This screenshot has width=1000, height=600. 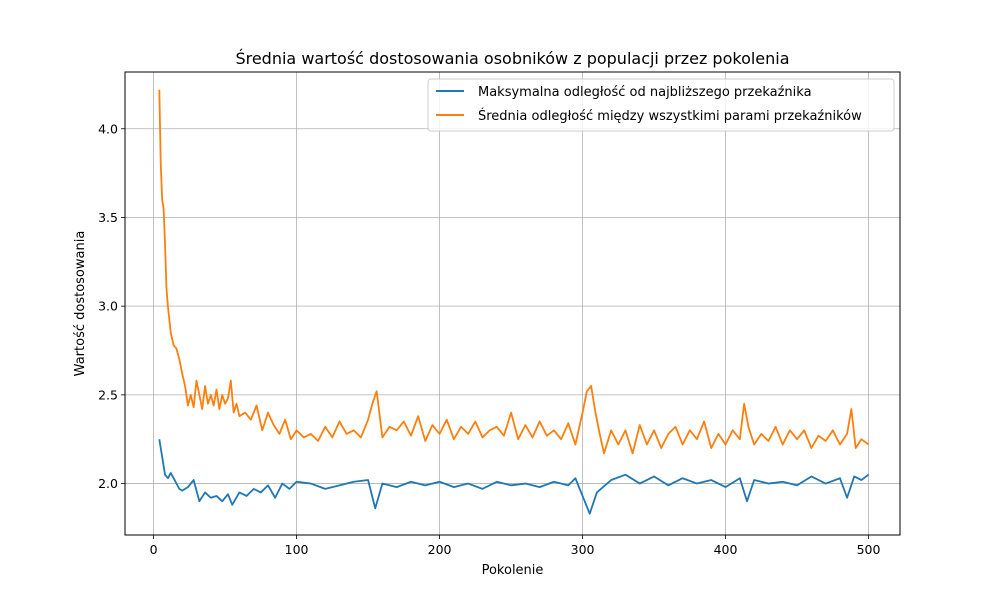 I want to click on y-tick-label: 2.0, so click(x=108, y=483).